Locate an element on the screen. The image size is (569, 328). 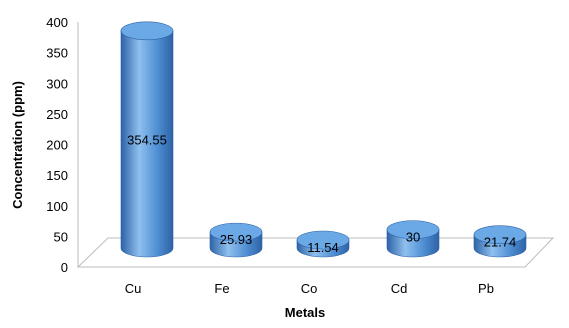
x-tick-labels: Cu Fe Co Cd Pb is located at coordinates (309, 288).